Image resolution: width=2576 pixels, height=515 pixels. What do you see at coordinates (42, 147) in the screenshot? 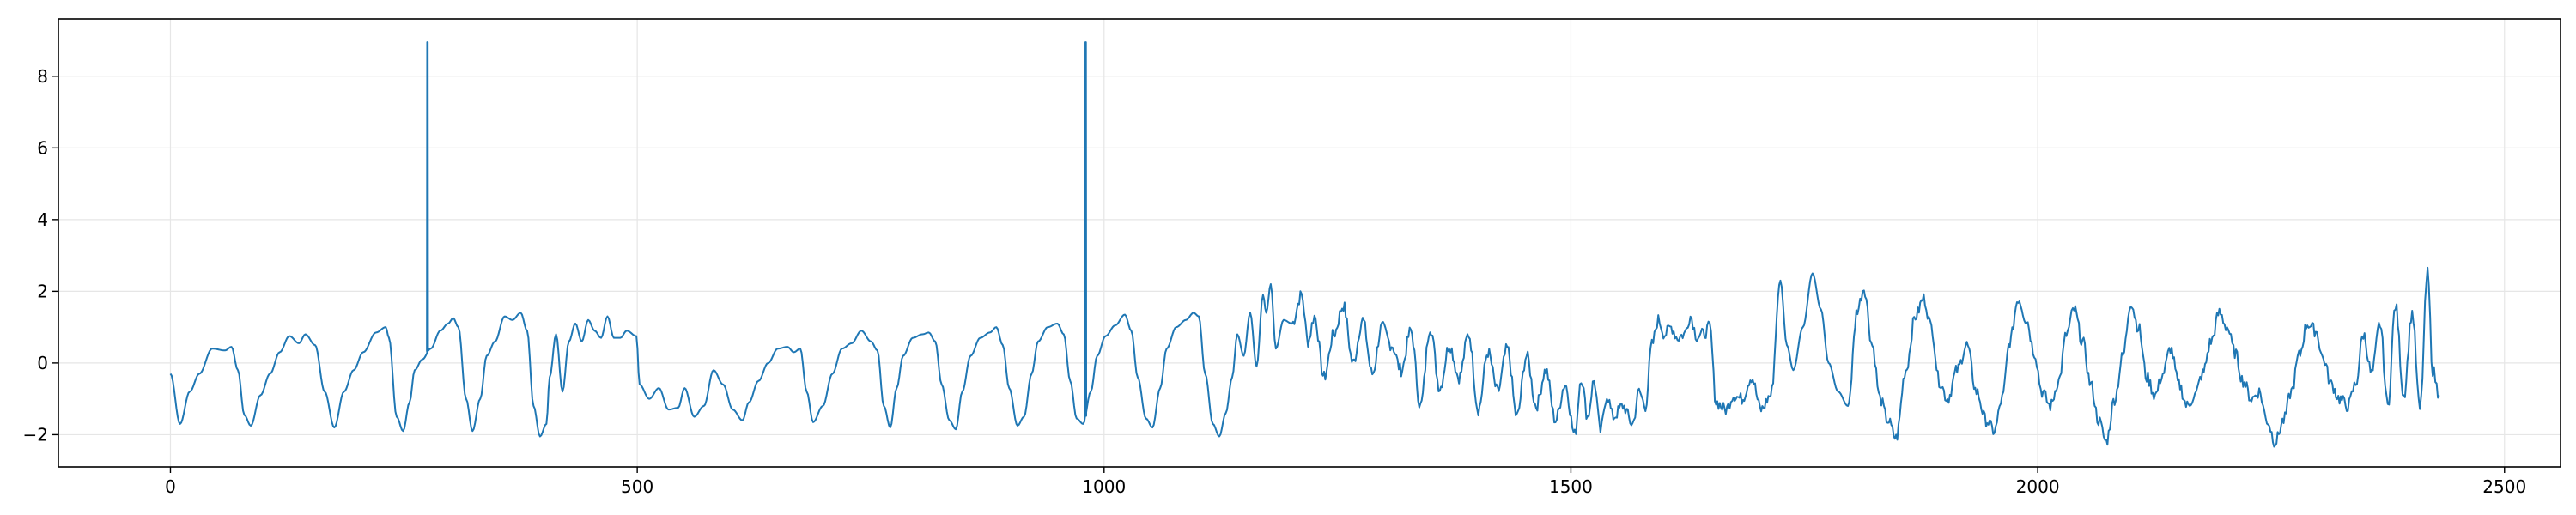
I see `y-tick-label: 6` at bounding box center [42, 147].